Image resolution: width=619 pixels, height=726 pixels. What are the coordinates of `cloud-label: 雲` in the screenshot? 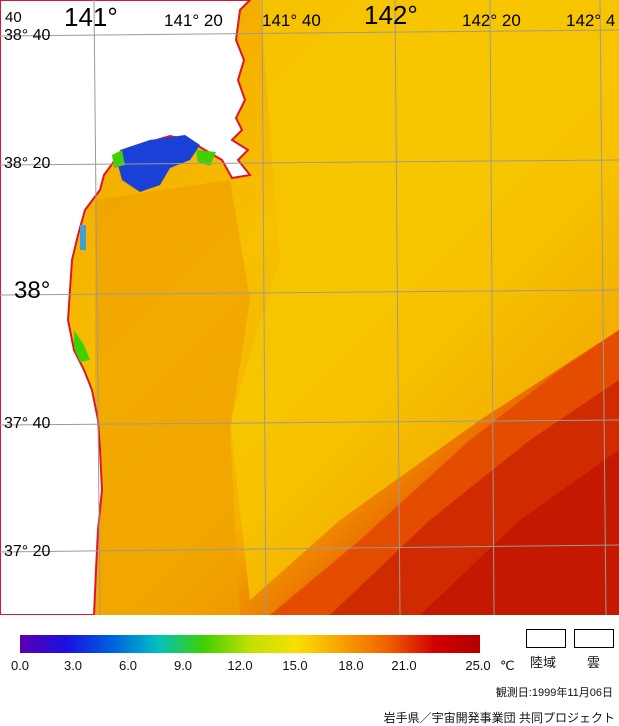 It's located at (594, 662).